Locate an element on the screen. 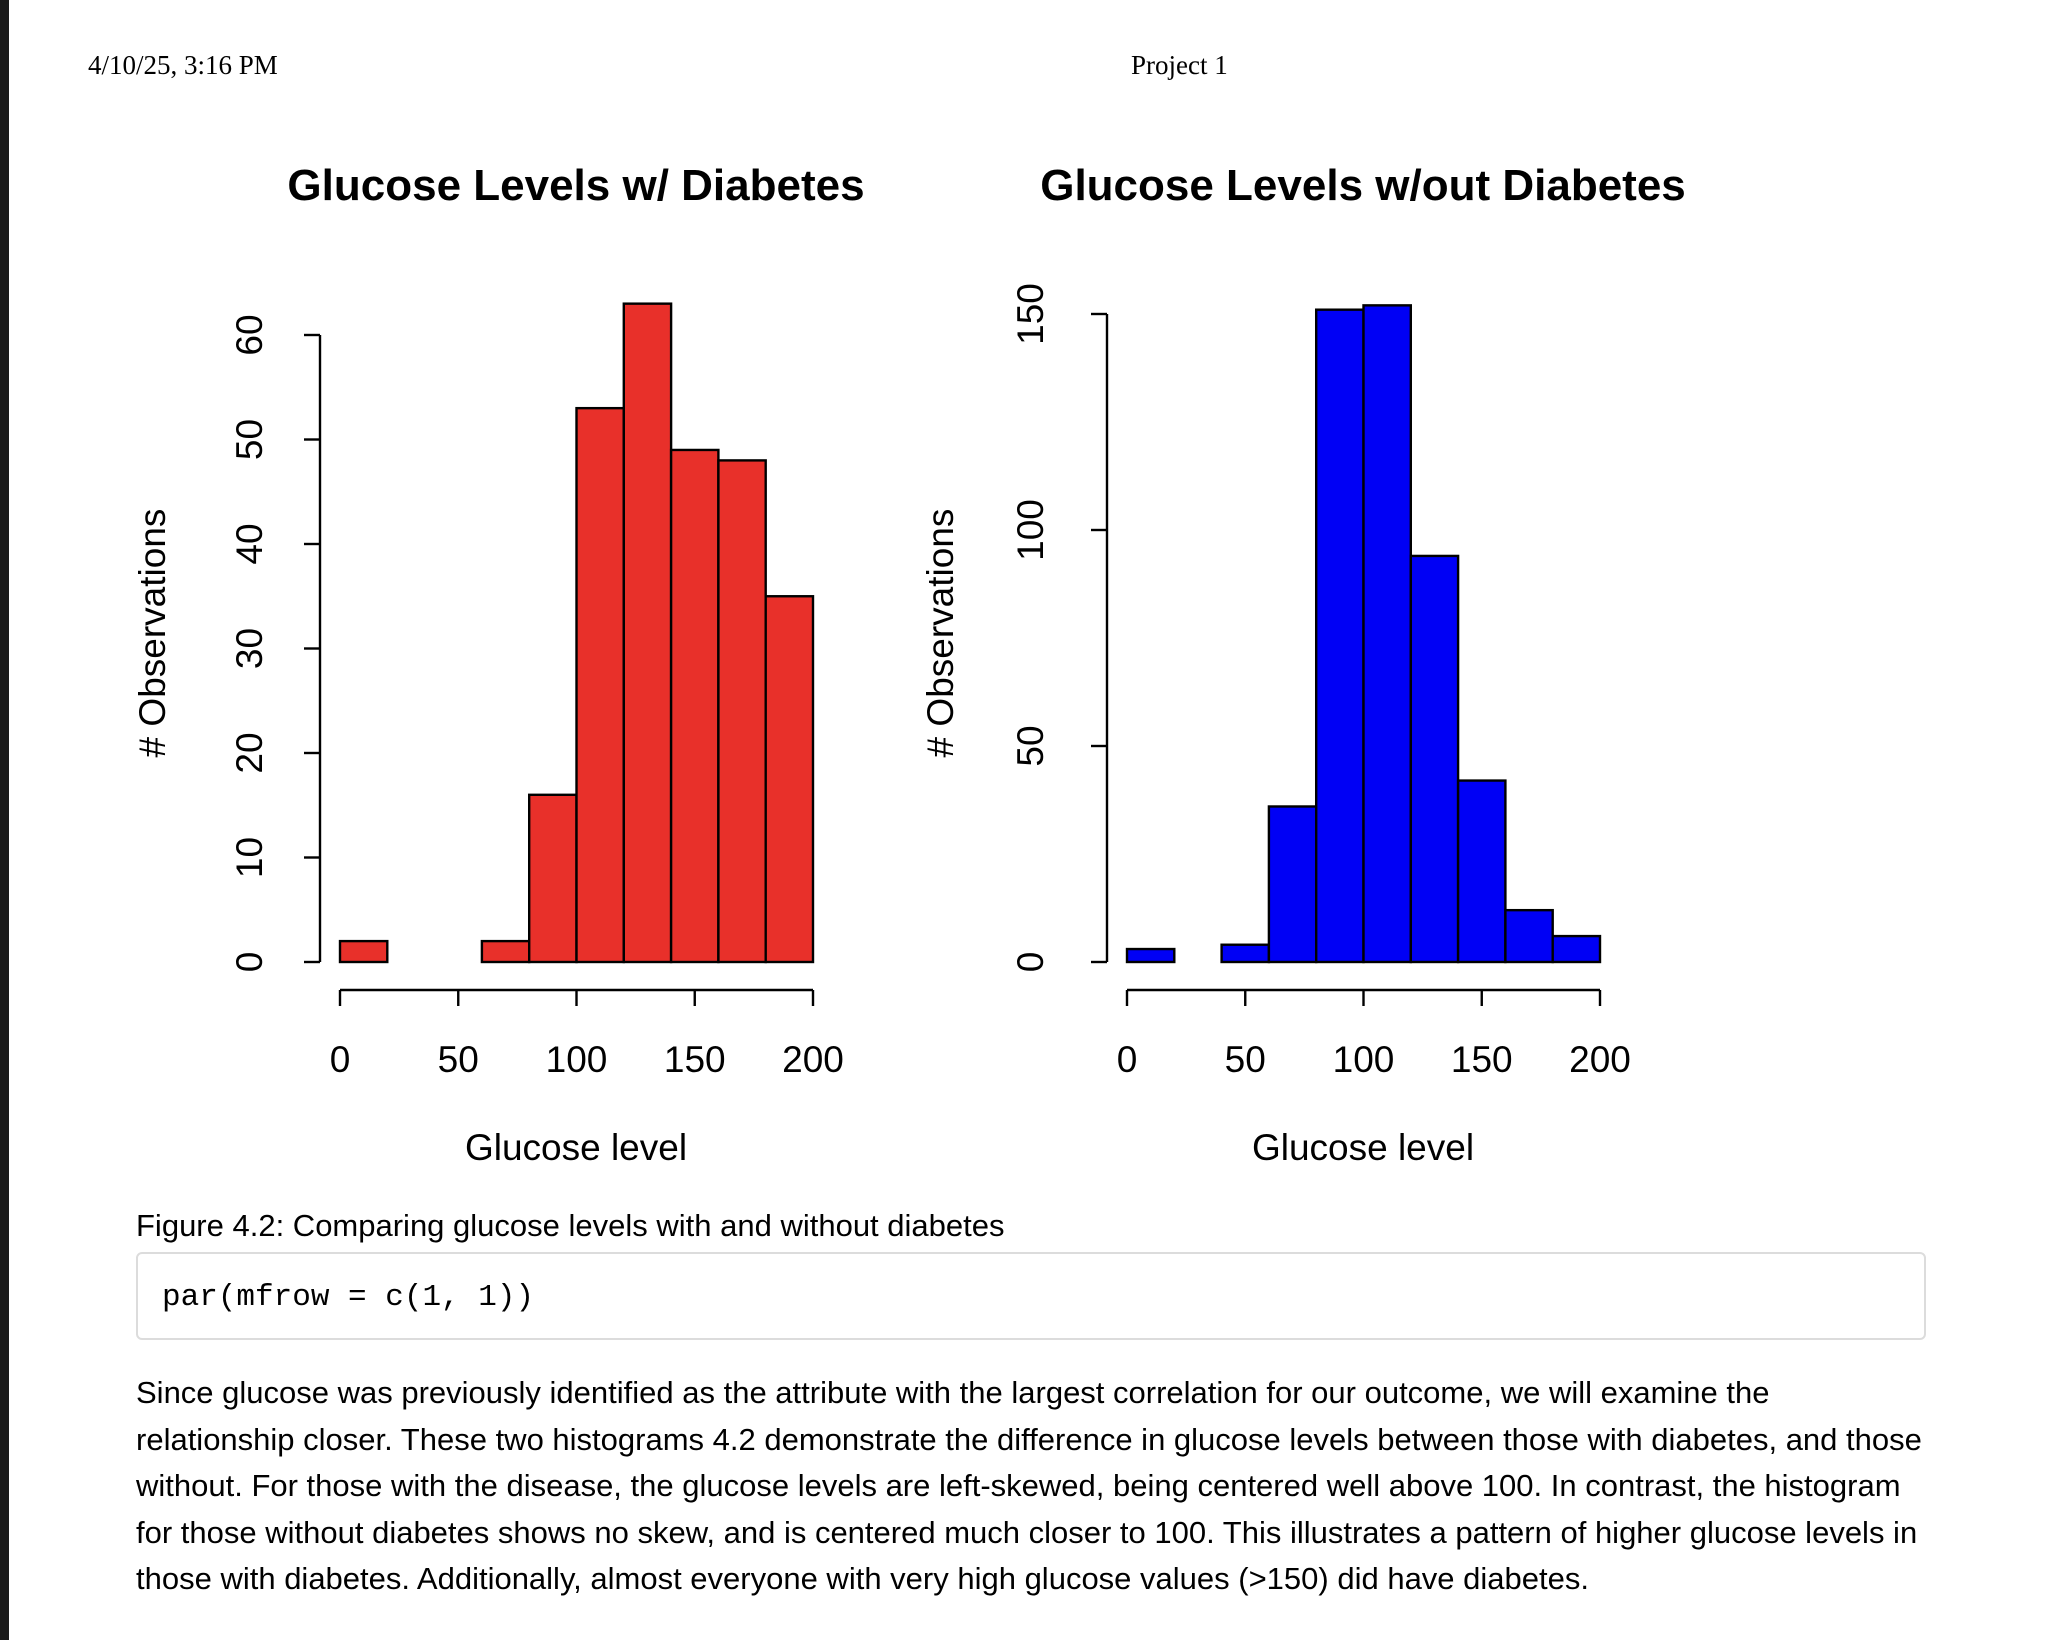 The image size is (2046, 1640). x-axis-tick-label-with-diabetes: 200 is located at coordinates (813, 1059).